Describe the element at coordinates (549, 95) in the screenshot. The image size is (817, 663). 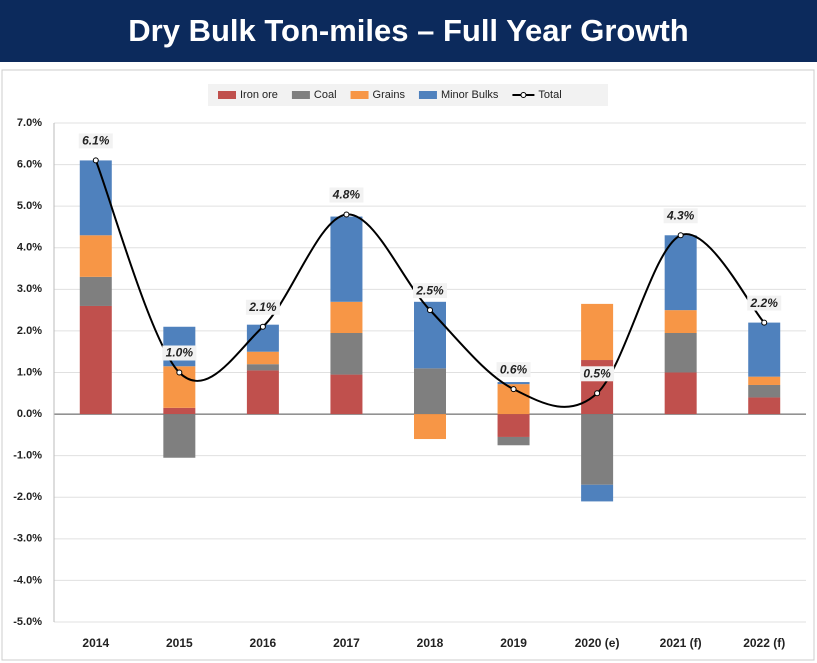
I see `legend-label: Total` at that location.